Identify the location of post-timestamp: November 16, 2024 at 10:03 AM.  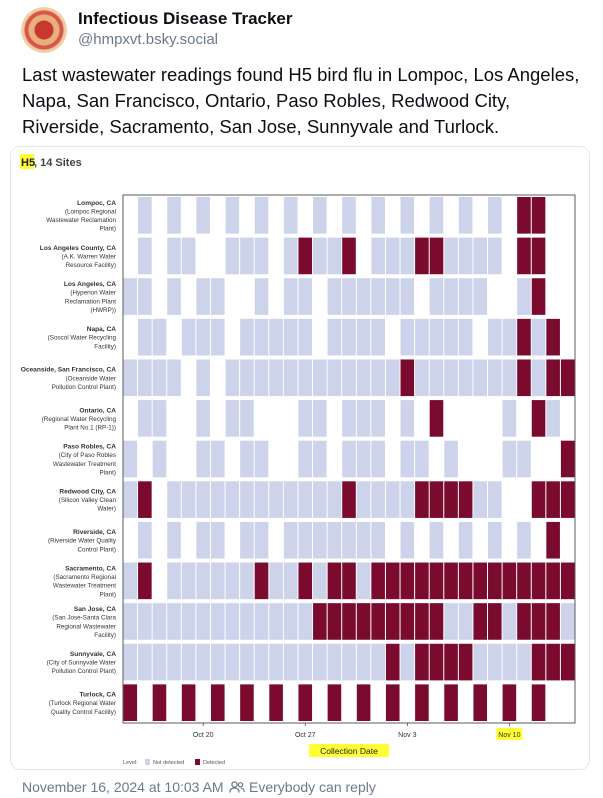
(123, 787).